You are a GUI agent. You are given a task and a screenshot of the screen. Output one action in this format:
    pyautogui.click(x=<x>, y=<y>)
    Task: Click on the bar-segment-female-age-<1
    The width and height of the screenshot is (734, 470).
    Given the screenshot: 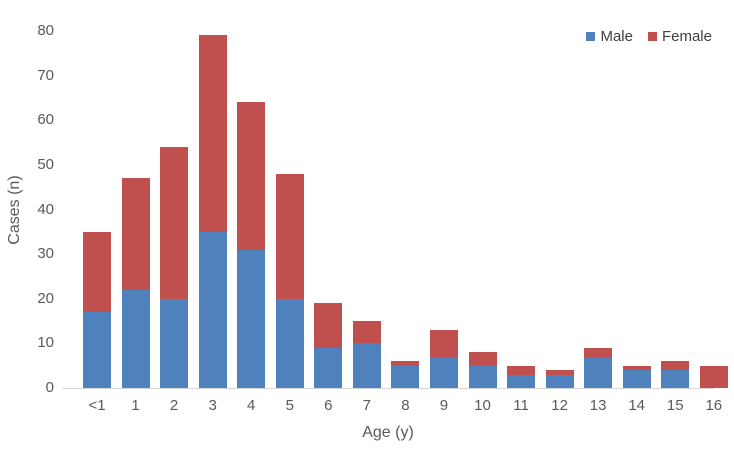 What is the action you would take?
    pyautogui.click(x=97, y=272)
    